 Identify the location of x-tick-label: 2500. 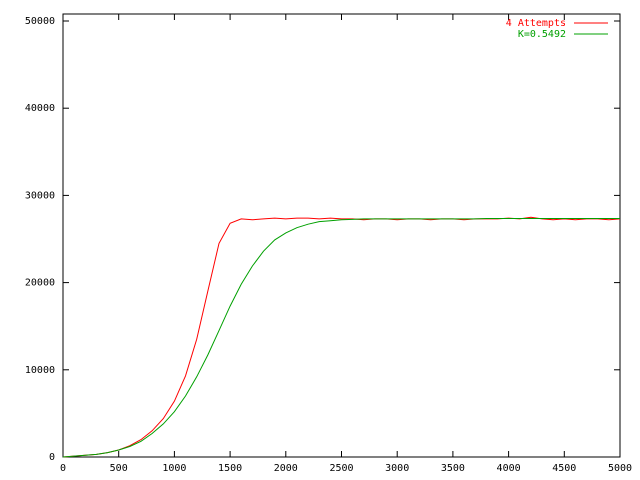
(341, 468).